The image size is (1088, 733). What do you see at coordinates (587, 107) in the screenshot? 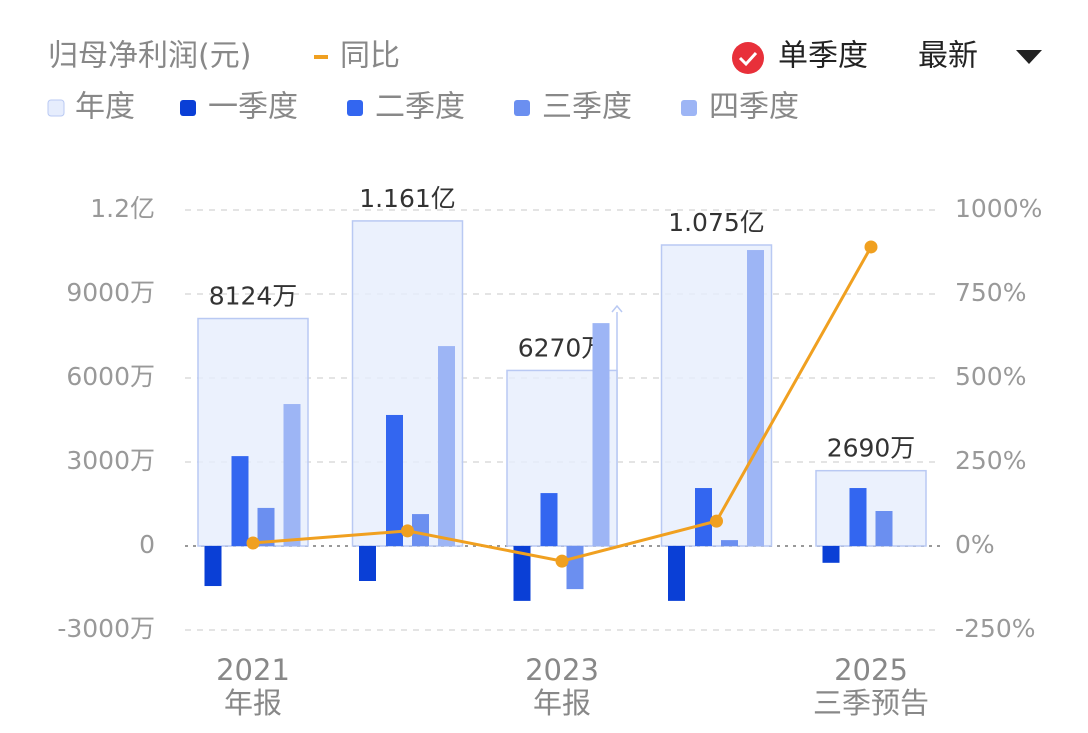
I see `legend-label: 三季度` at bounding box center [587, 107].